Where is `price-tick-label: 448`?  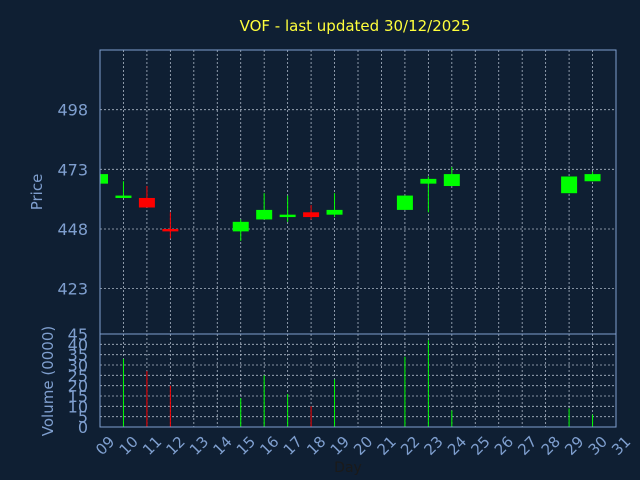 price-tick-label: 448 is located at coordinates (72, 229).